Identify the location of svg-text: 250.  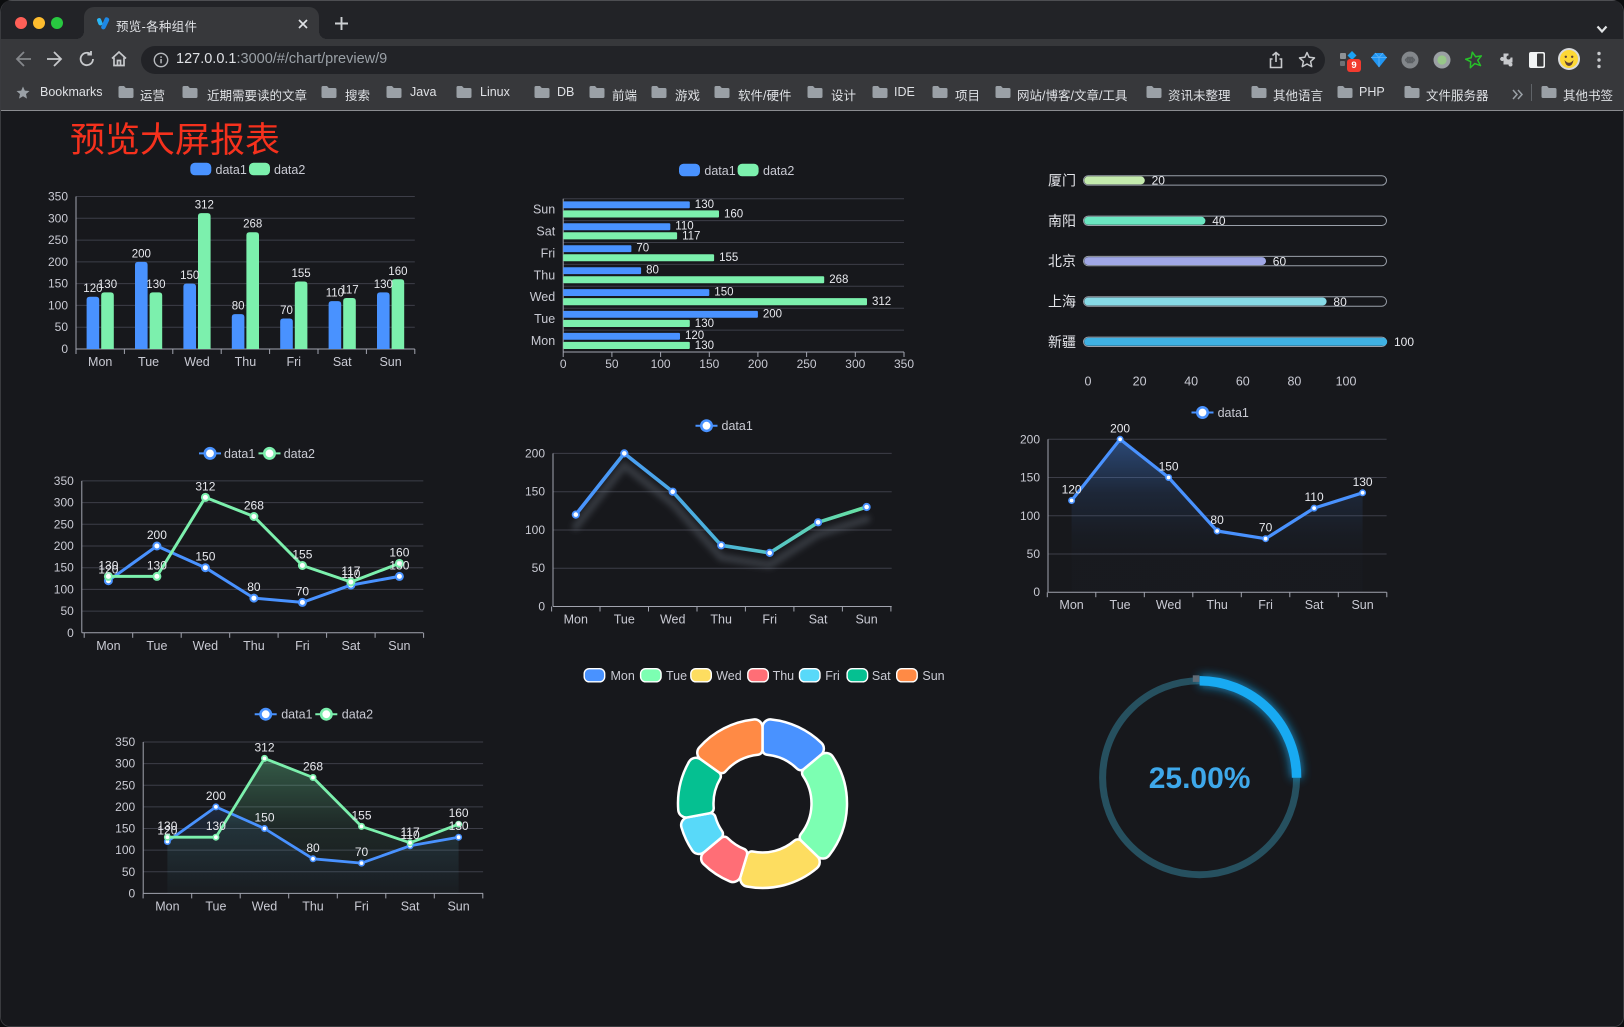
(125, 785).